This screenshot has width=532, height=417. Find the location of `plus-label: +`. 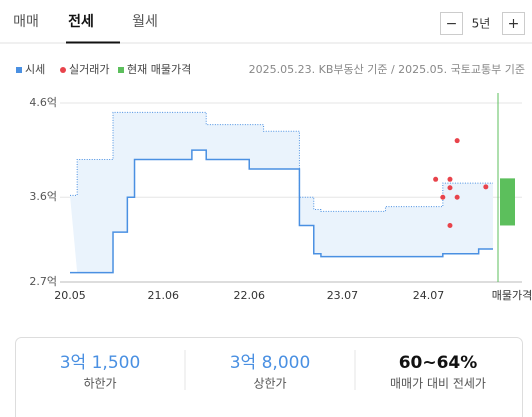

plus-label: + is located at coordinates (514, 24).